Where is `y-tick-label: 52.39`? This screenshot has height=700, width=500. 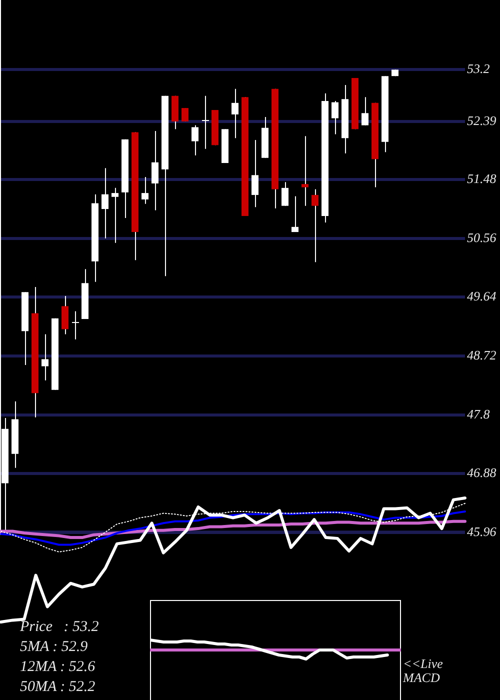 y-tick-label: 52.39 is located at coordinates (482, 120).